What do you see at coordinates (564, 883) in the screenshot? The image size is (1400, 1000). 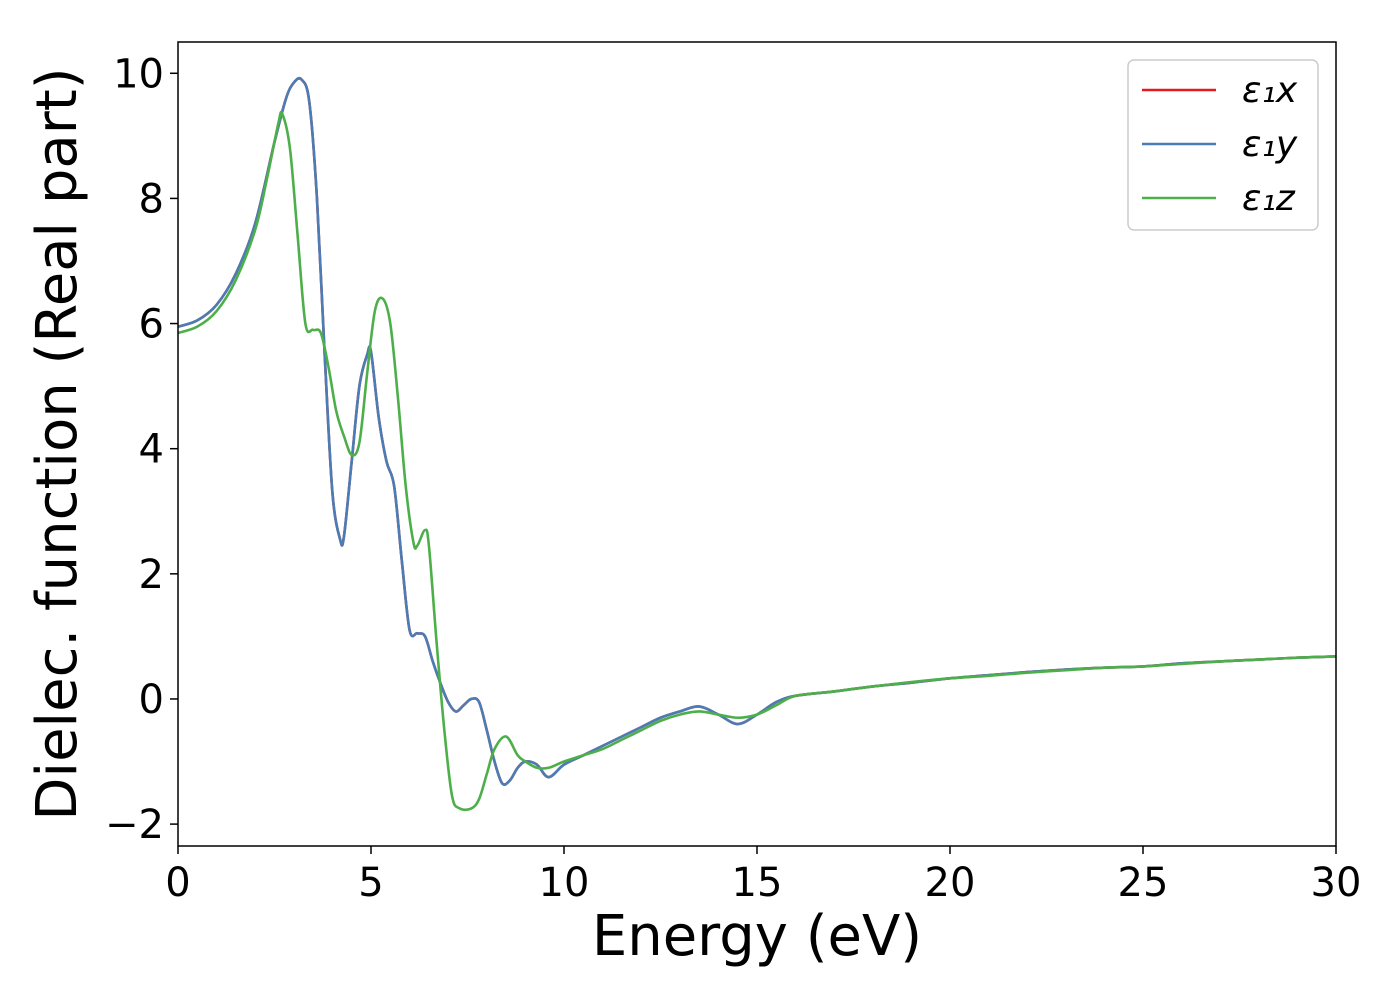 I see `x-tick-label: 10` at bounding box center [564, 883].